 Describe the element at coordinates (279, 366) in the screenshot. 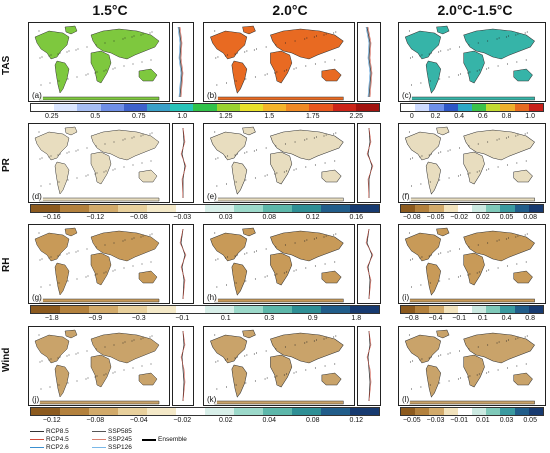

I see `map-panel-k: (k)` at that location.